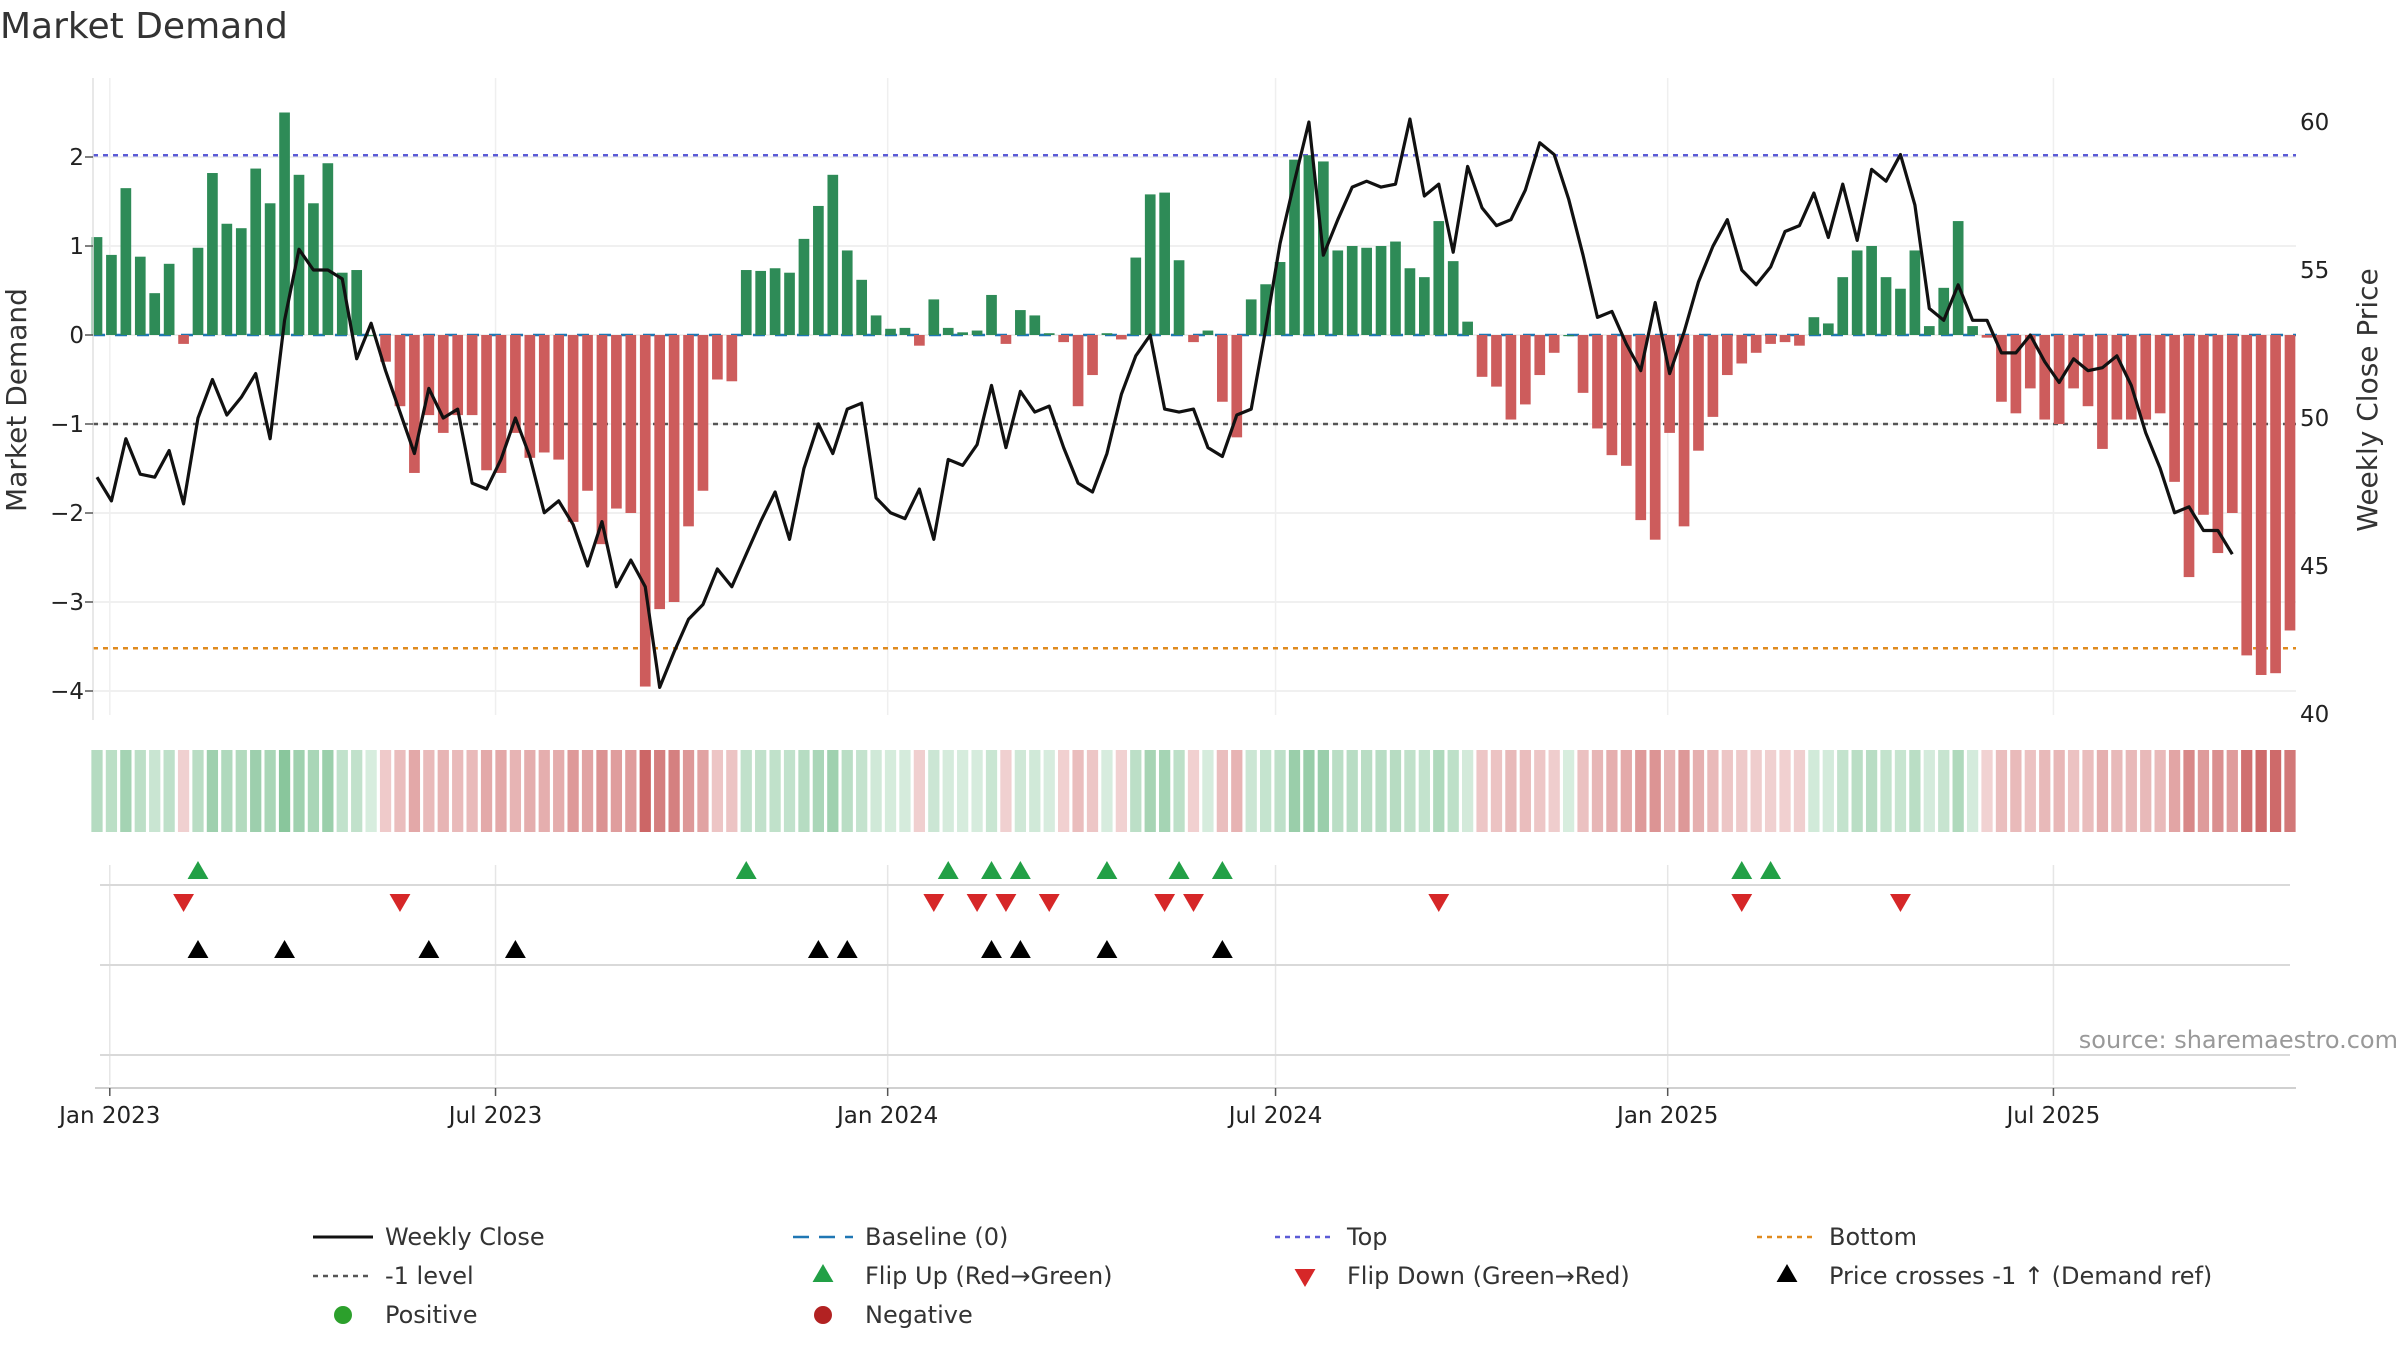 The width and height of the screenshot is (2400, 1350). What do you see at coordinates (2314, 419) in the screenshot?
I see `right-tick-label: 50` at bounding box center [2314, 419].